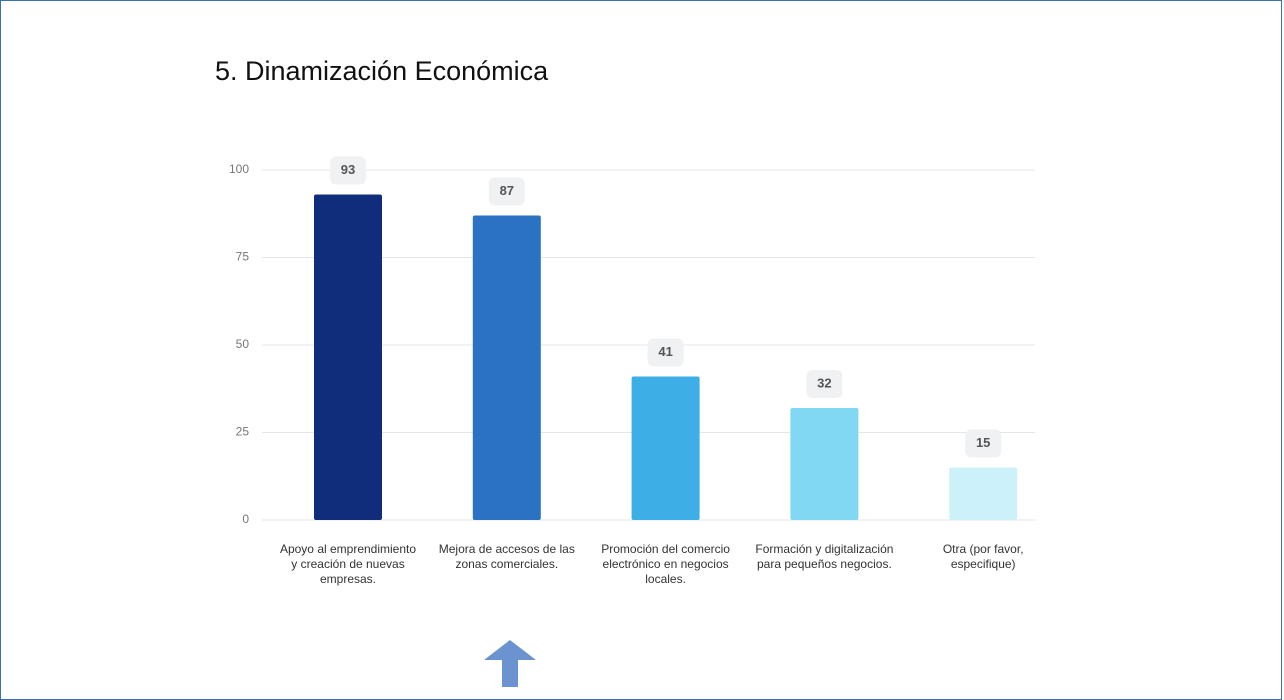  I want to click on value-label: 87, so click(507, 190).